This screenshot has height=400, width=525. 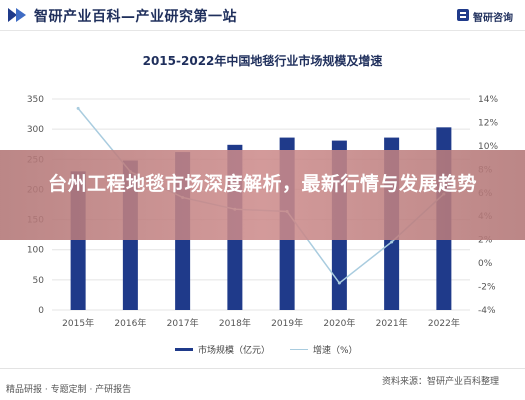 I want to click on y-left-tick-label: 50, so click(x=39, y=281).